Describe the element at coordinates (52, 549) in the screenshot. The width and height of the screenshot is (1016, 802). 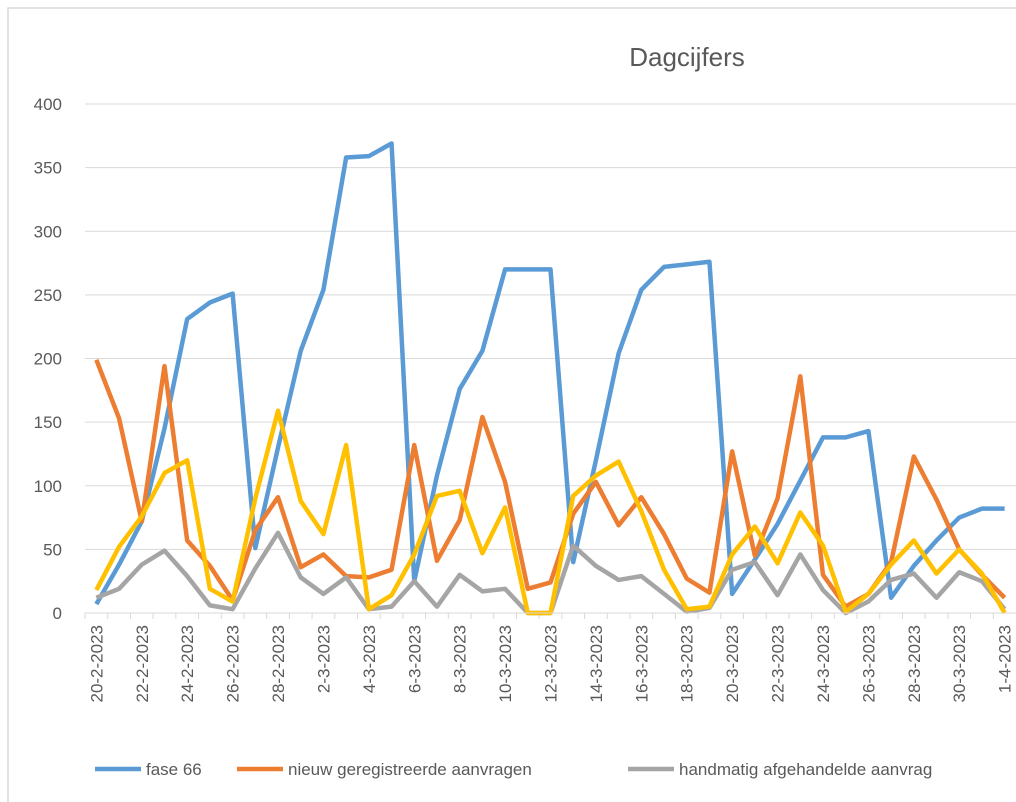
I see `y-tick-label: 50` at that location.